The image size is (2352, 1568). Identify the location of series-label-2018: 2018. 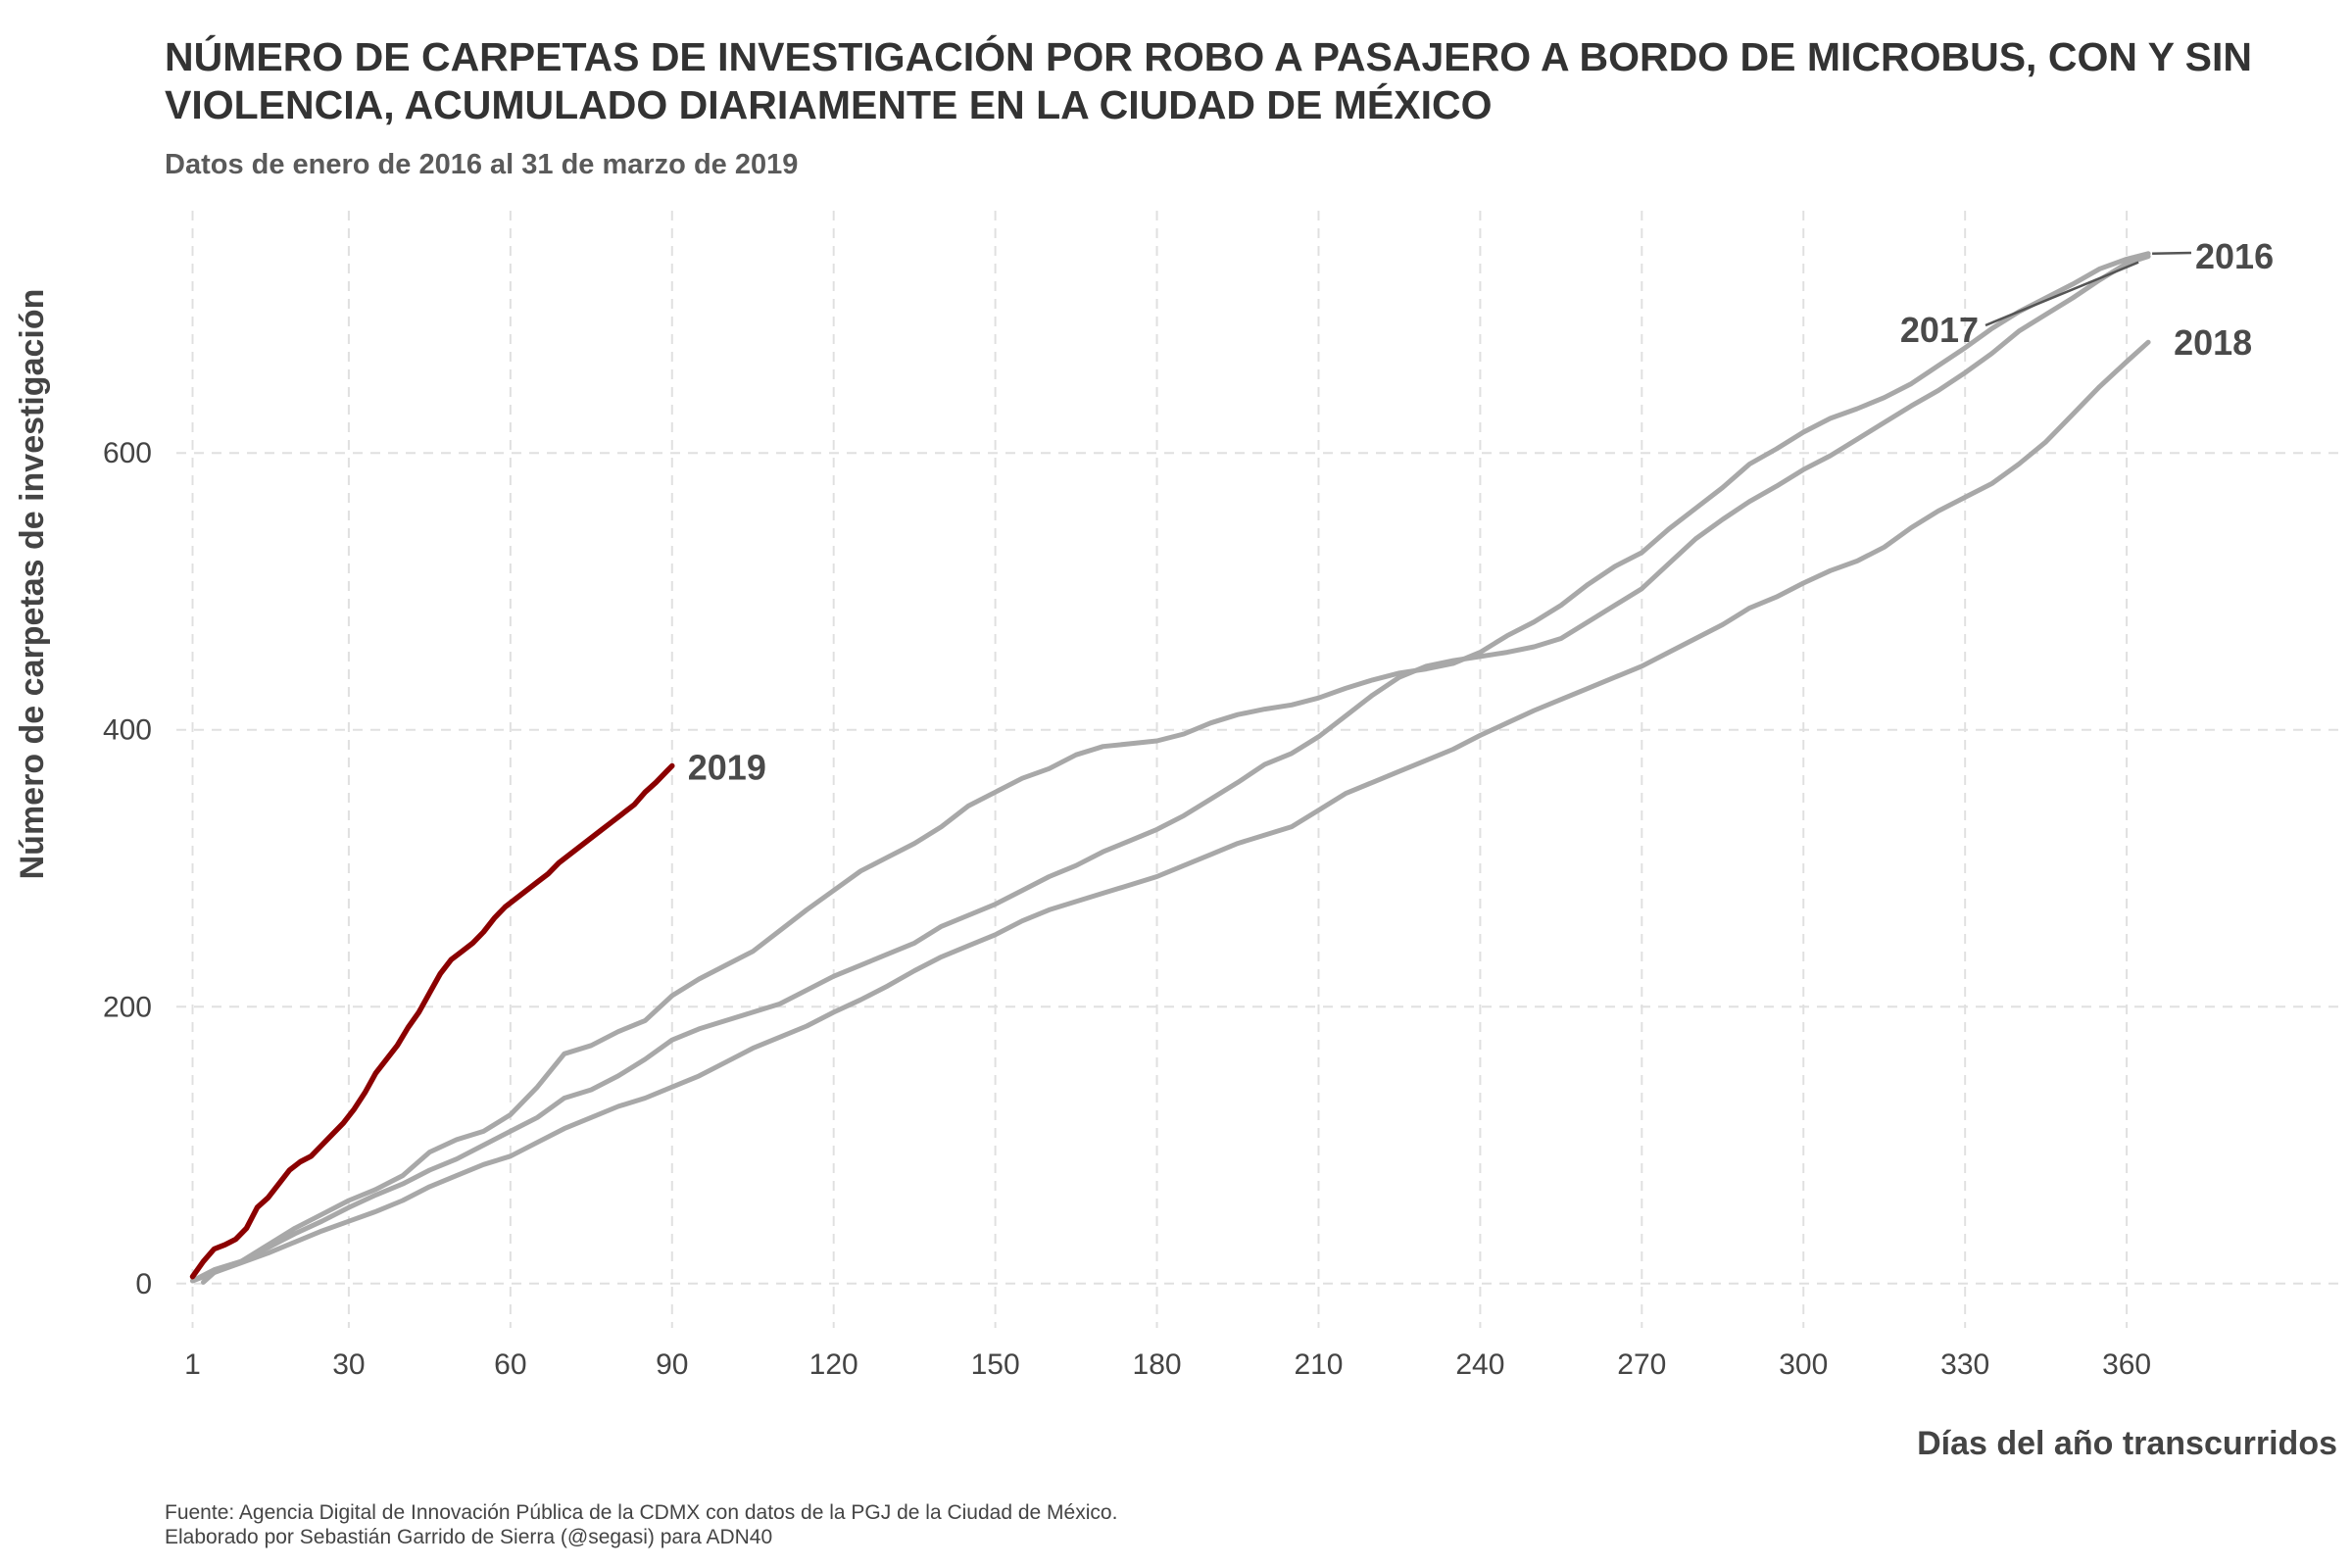
(2213, 342).